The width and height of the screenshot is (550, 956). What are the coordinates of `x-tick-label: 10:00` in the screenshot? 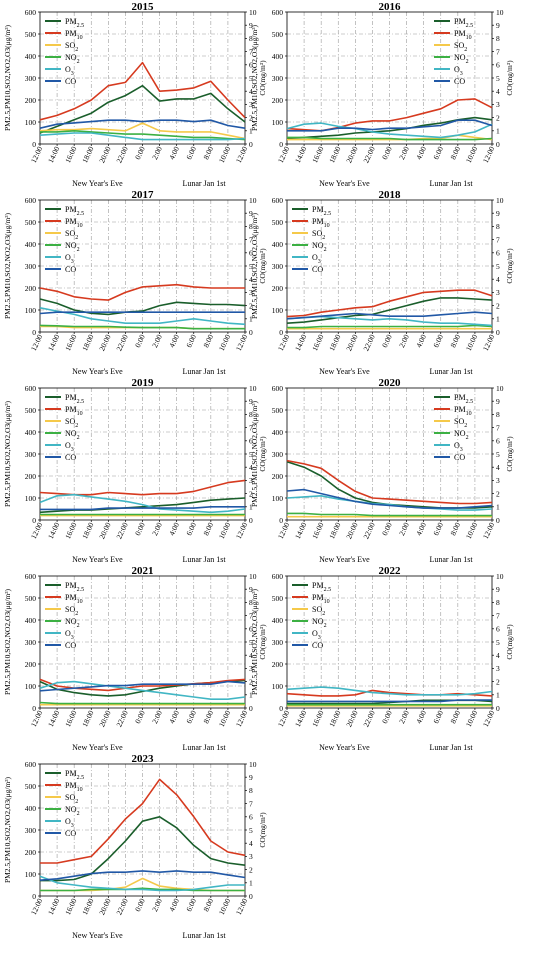 It's located at (224, 155).